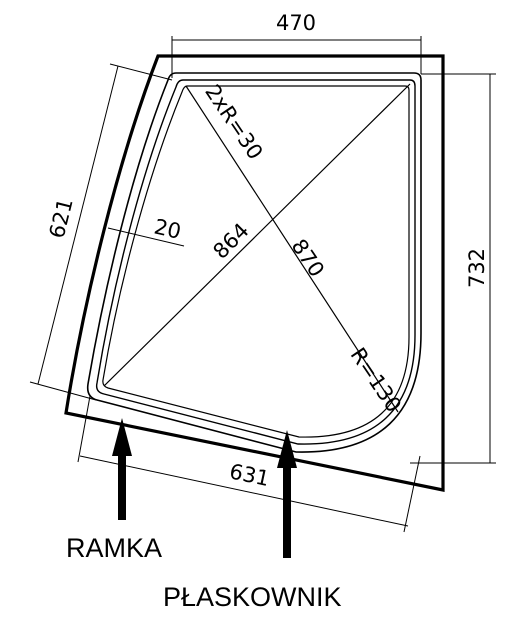 The width and height of the screenshot is (511, 631). Describe the element at coordinates (412, 494) in the screenshot. I see `dim-bottom-extension-right` at that location.